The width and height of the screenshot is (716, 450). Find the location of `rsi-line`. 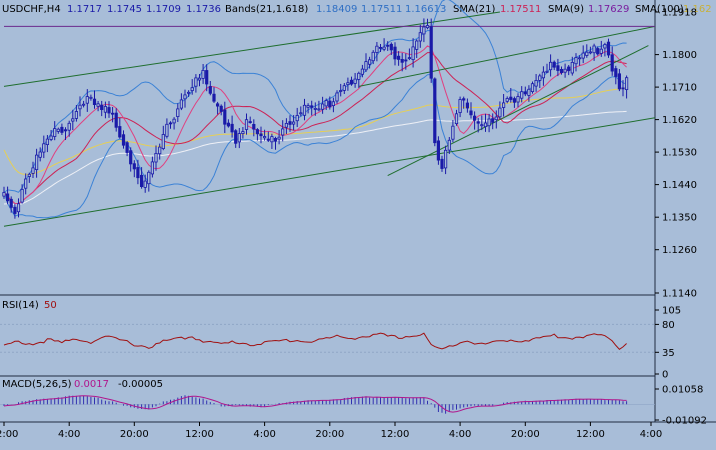

rsi-line is located at coordinates (315, 341).